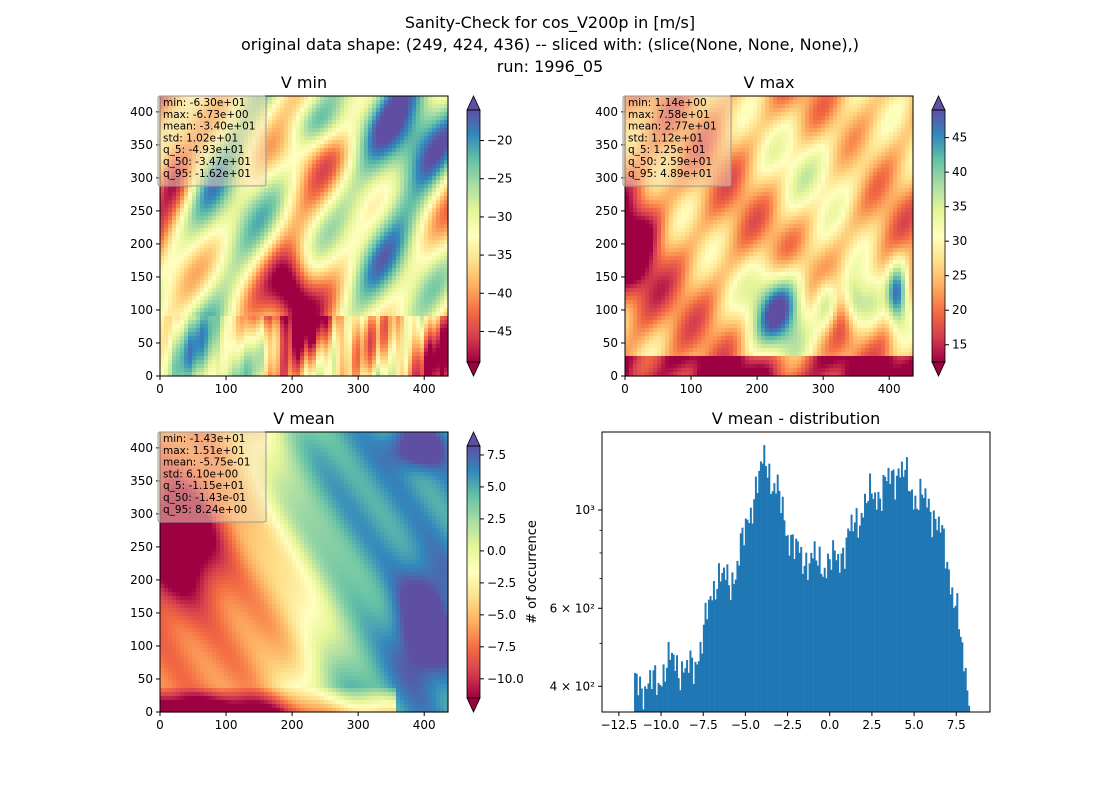  I want to click on x-tick-label: 5.0, so click(914, 725).